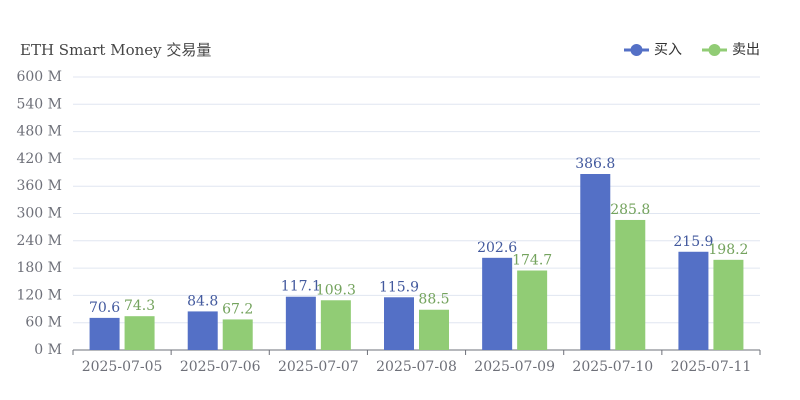 Image resolution: width=800 pixels, height=400 pixels. Describe the element at coordinates (39, 77) in the screenshot. I see `y-tick-label: 600 M` at that location.